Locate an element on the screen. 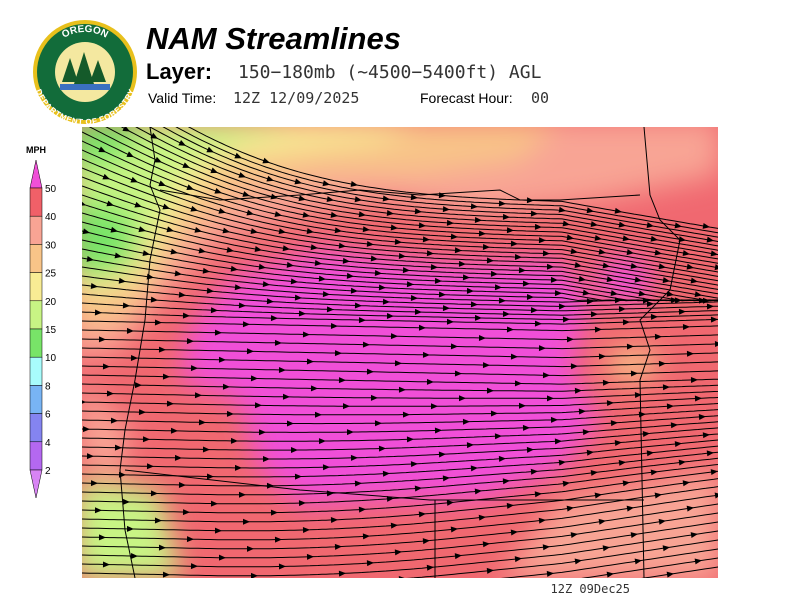 The width and height of the screenshot is (800, 600). logo-trees is located at coordinates (84, 68).